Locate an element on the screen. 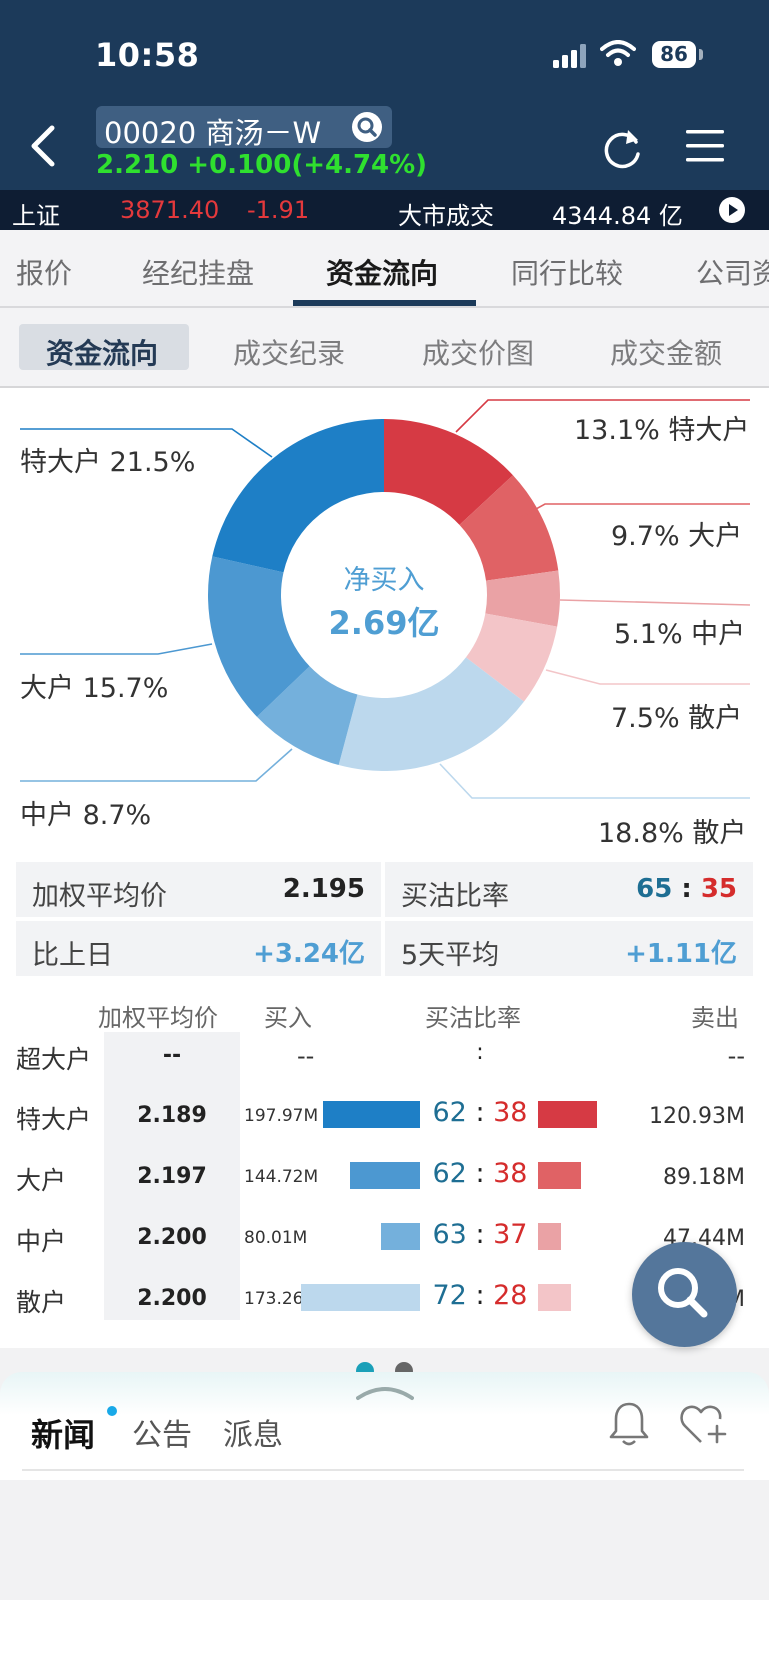  back-arrow-icon is located at coordinates (43, 146).